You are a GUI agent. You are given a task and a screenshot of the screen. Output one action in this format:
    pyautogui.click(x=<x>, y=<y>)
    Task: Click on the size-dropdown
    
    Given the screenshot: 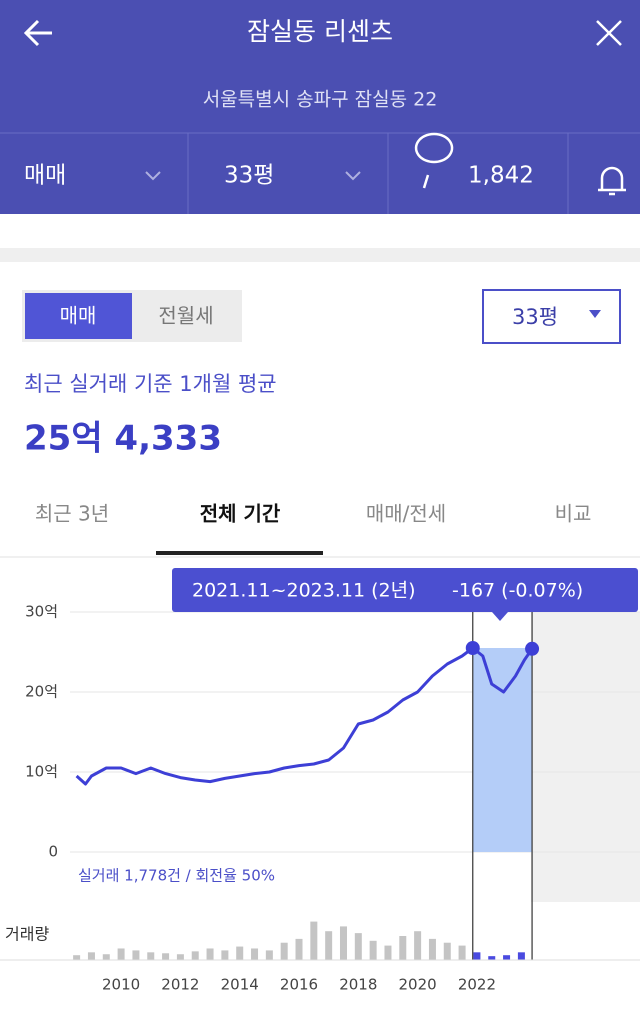 What is the action you would take?
    pyautogui.click(x=551, y=316)
    